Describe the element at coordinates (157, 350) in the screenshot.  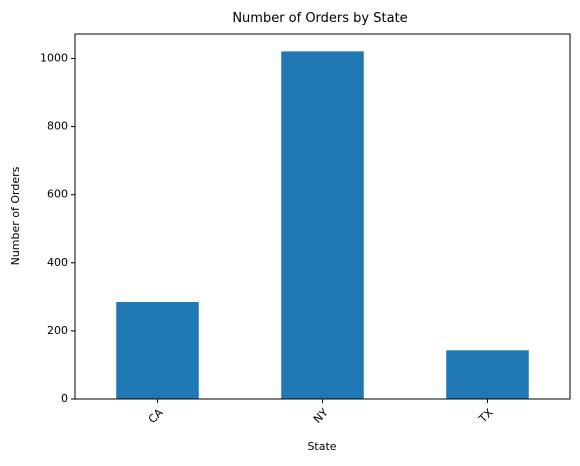
I see `bar-ca` at that location.